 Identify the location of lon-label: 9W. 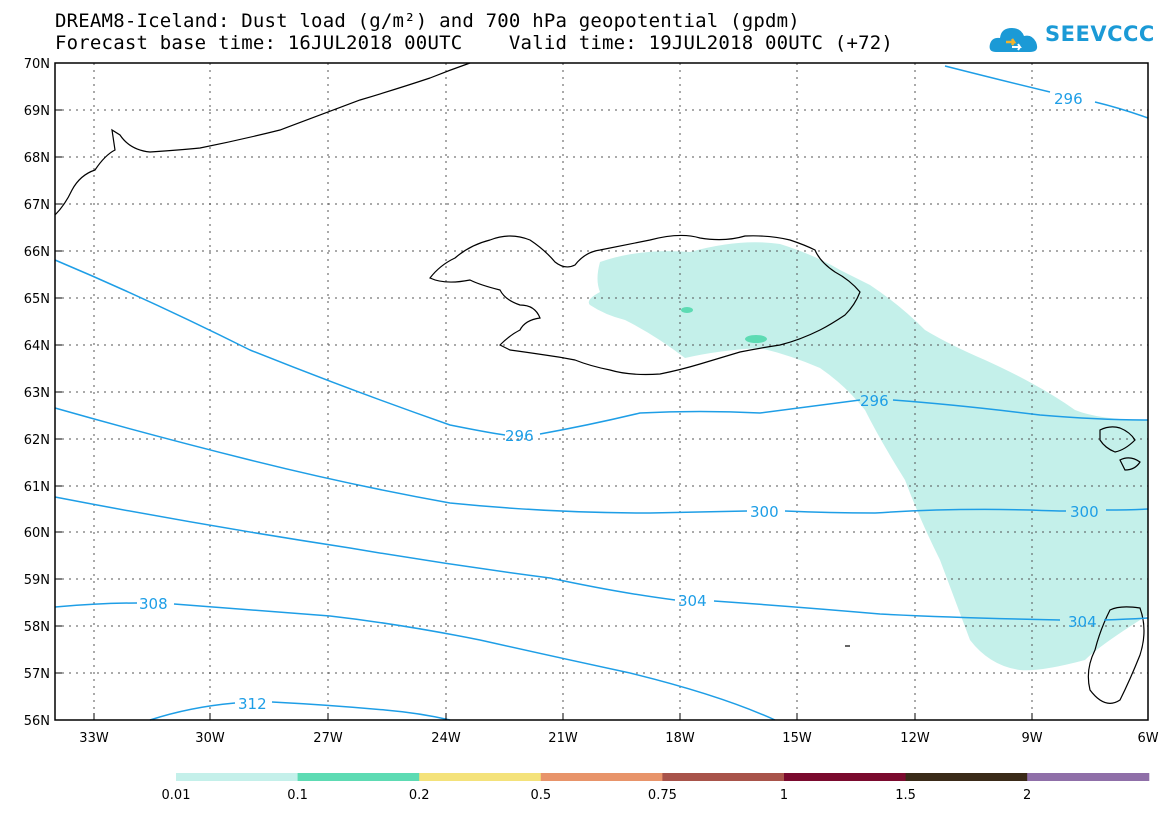
(1031, 738).